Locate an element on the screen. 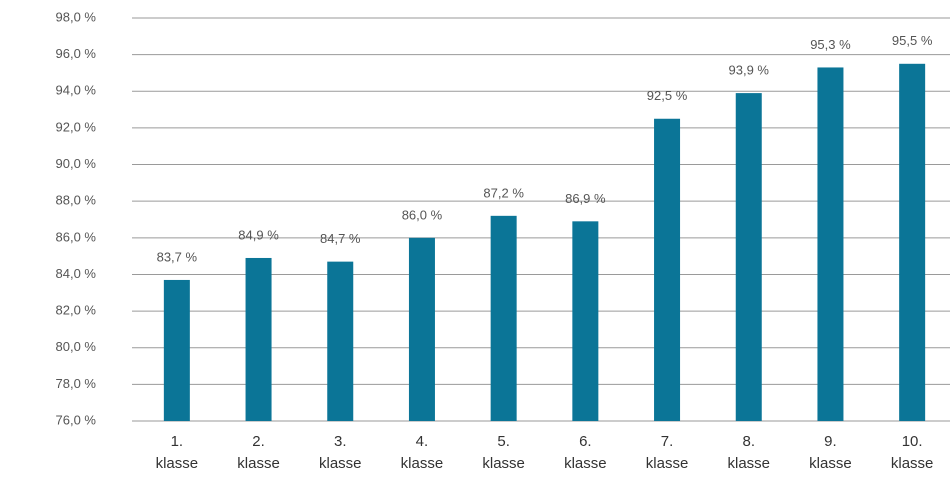 The image size is (952, 489). x-tick-label: 2. klasse is located at coordinates (258, 452).